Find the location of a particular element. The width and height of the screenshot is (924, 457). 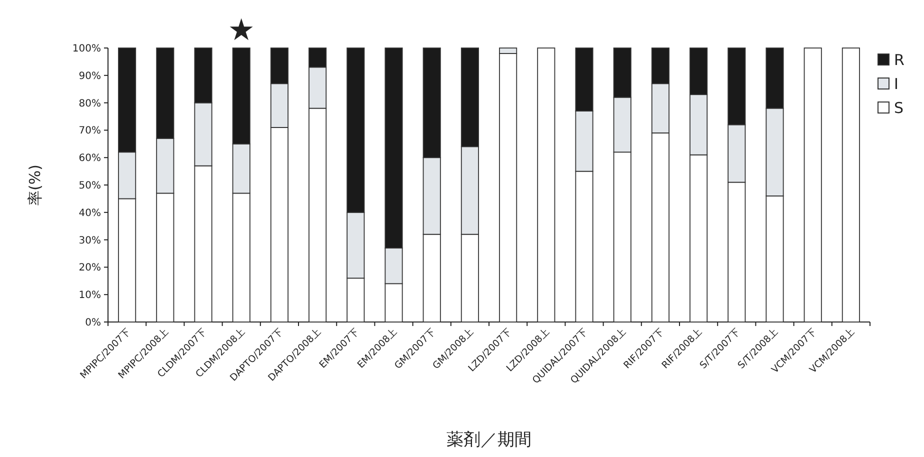

y-tick-label: 30% is located at coordinates (89, 240).